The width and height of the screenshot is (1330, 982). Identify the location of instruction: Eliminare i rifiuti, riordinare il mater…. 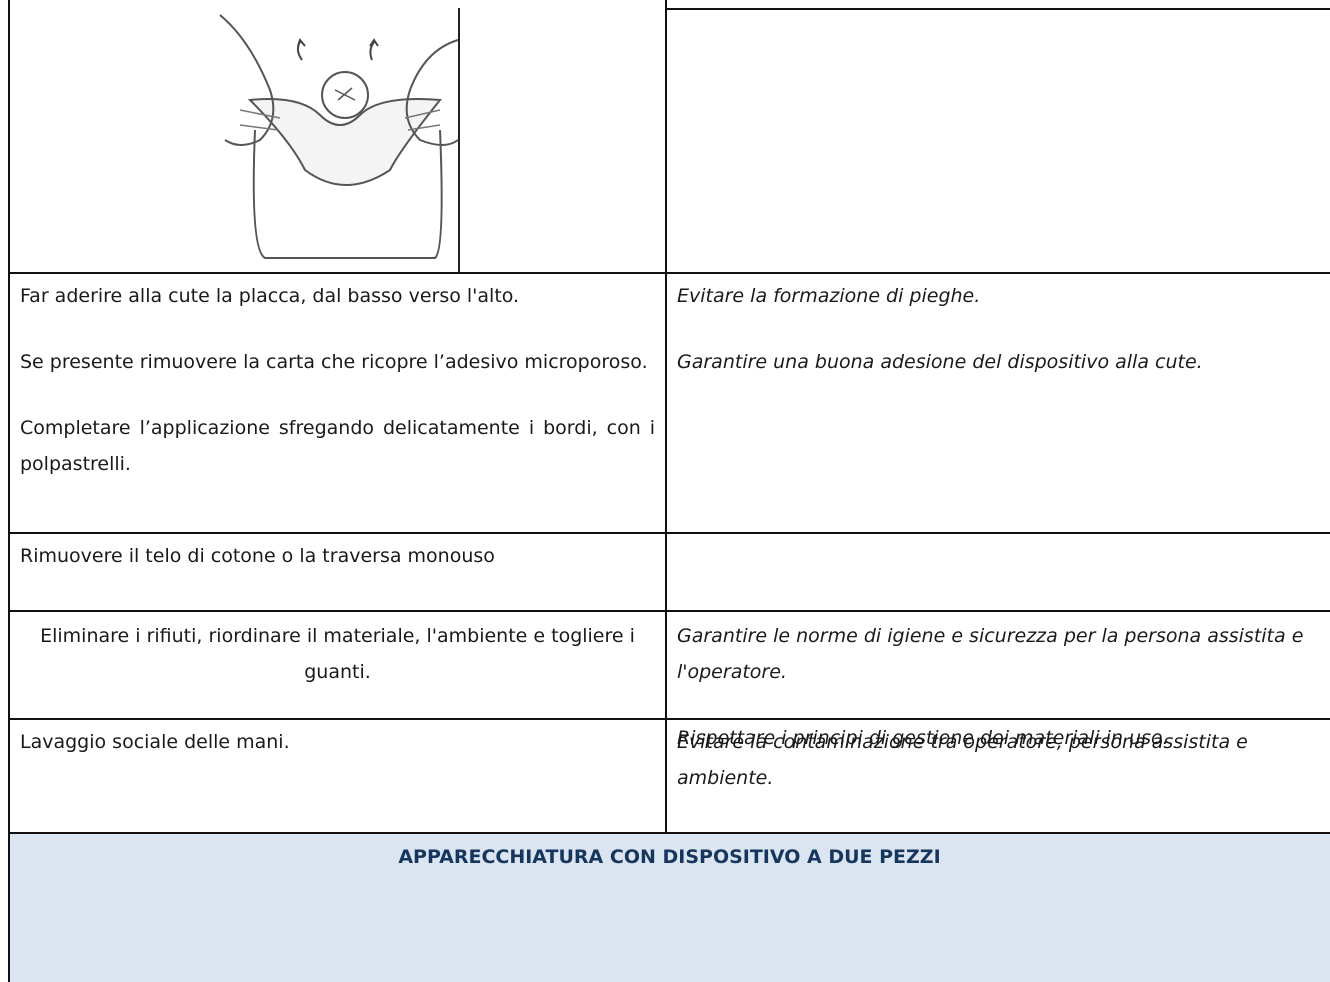
(337, 654).